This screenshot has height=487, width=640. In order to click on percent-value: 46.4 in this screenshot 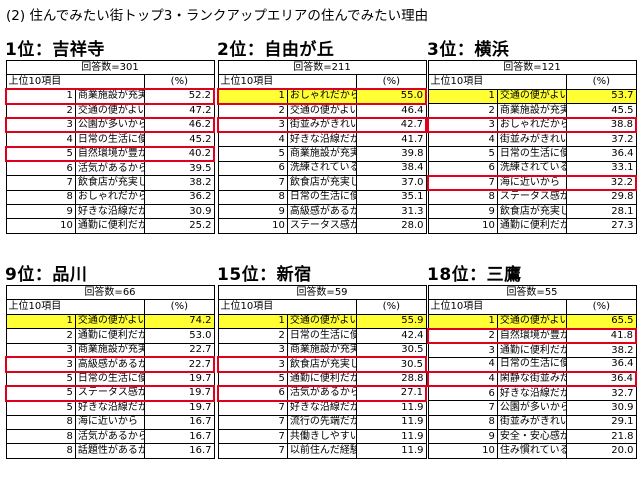, I will do `click(391, 111)`.